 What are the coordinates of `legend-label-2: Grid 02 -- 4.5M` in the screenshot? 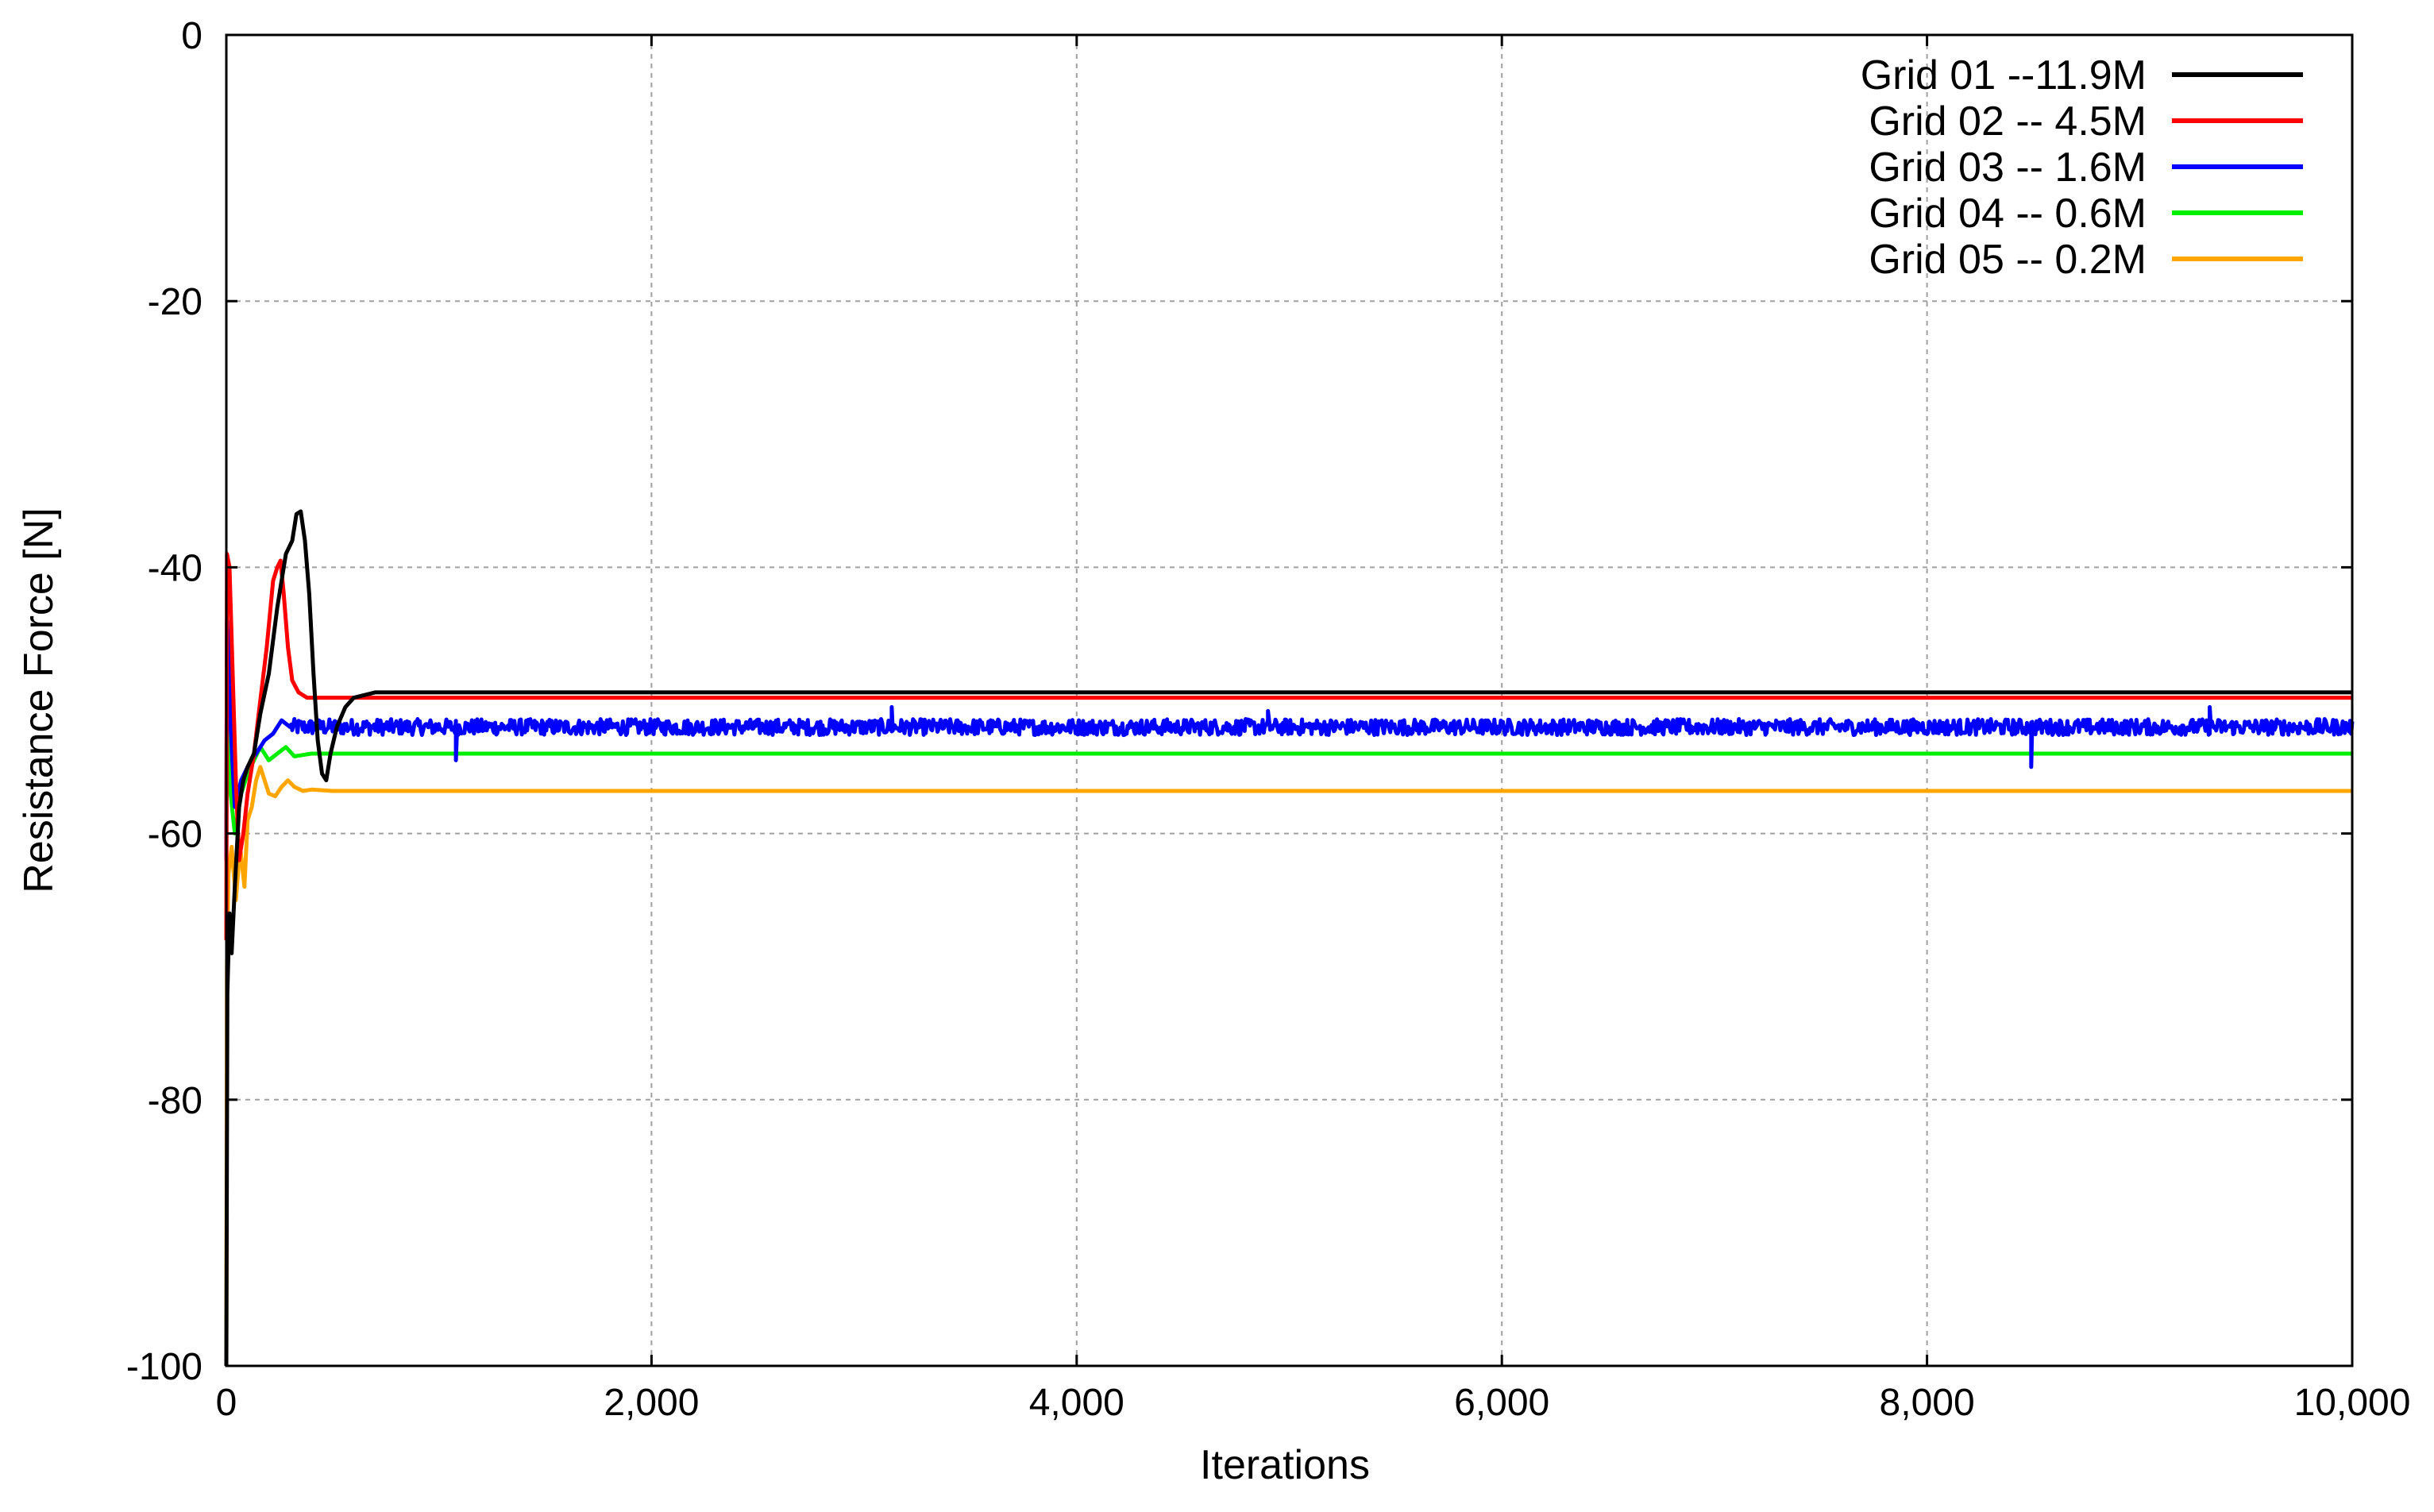 It's located at (2008, 121).